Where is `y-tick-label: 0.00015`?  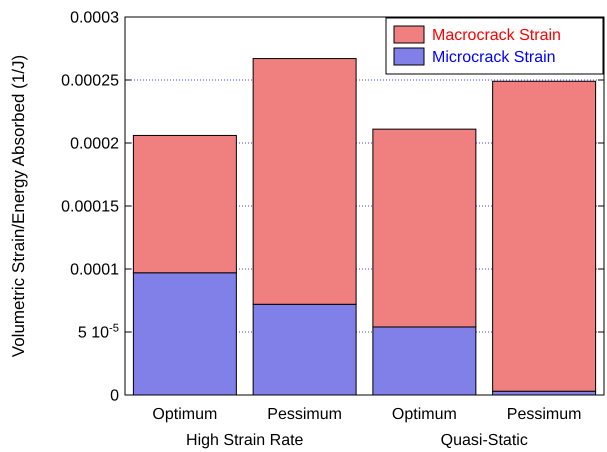 y-tick-label: 0.00015 is located at coordinates (90, 207).